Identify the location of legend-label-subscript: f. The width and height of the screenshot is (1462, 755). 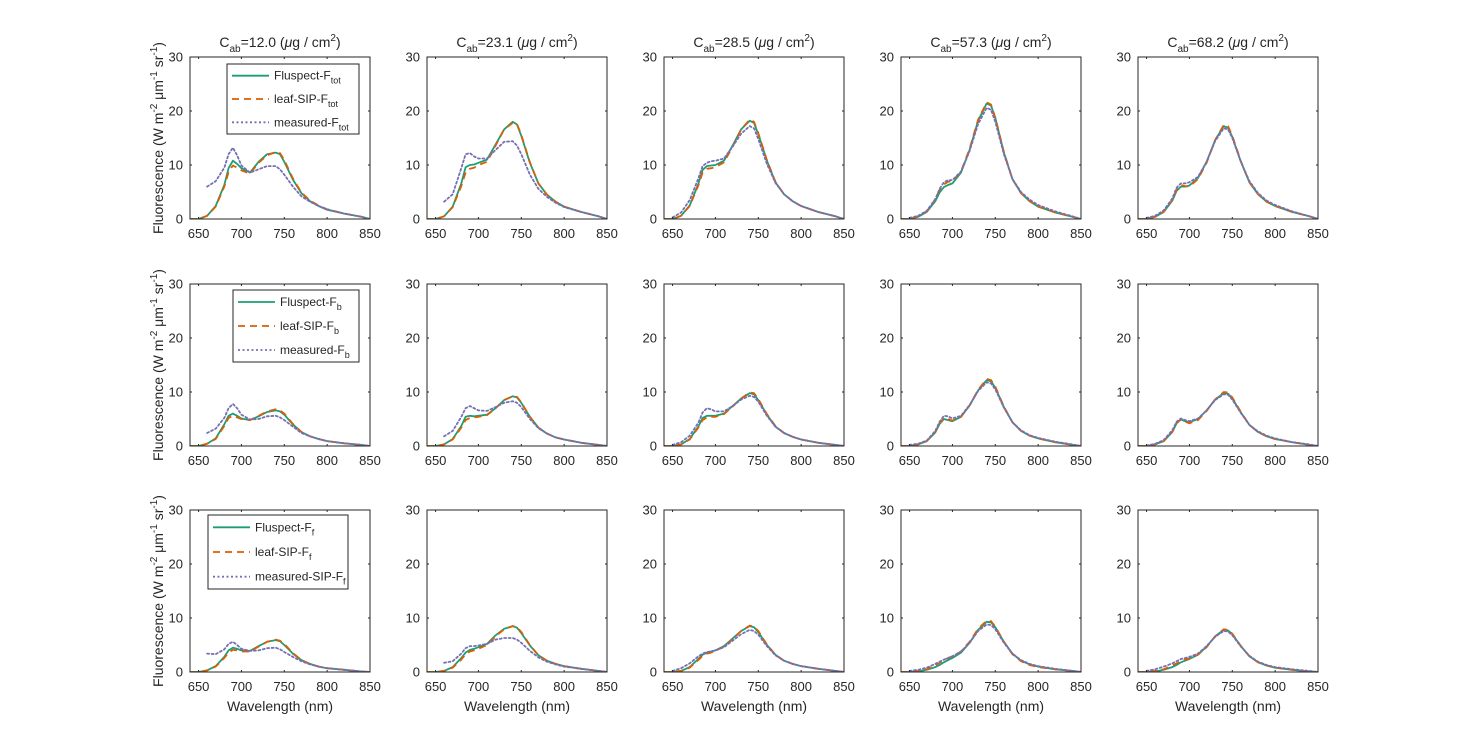
(313, 532).